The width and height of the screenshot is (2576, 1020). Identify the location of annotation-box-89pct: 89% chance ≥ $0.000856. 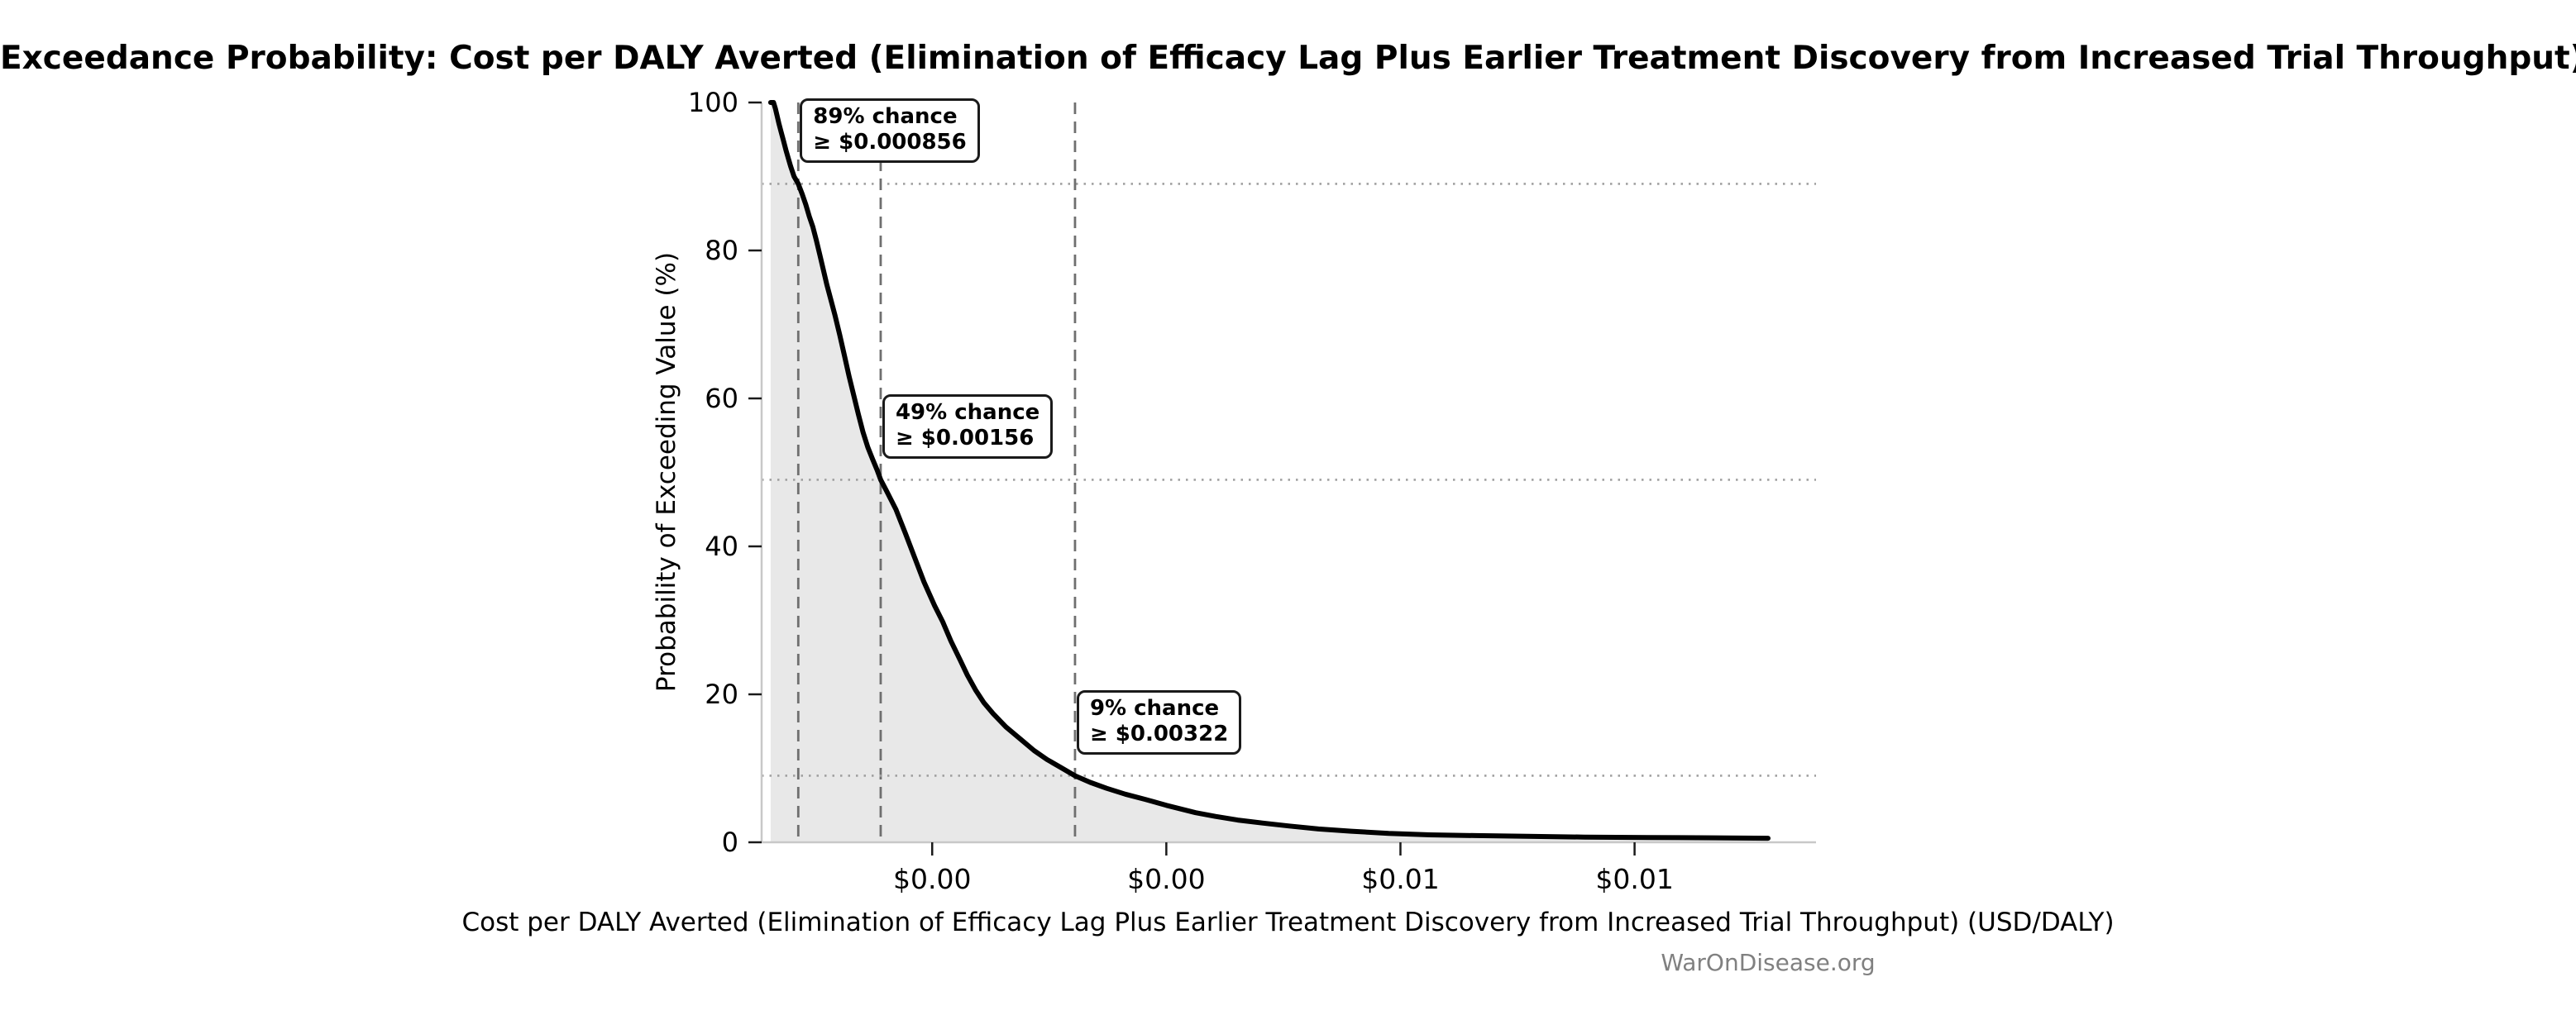
(890, 131).